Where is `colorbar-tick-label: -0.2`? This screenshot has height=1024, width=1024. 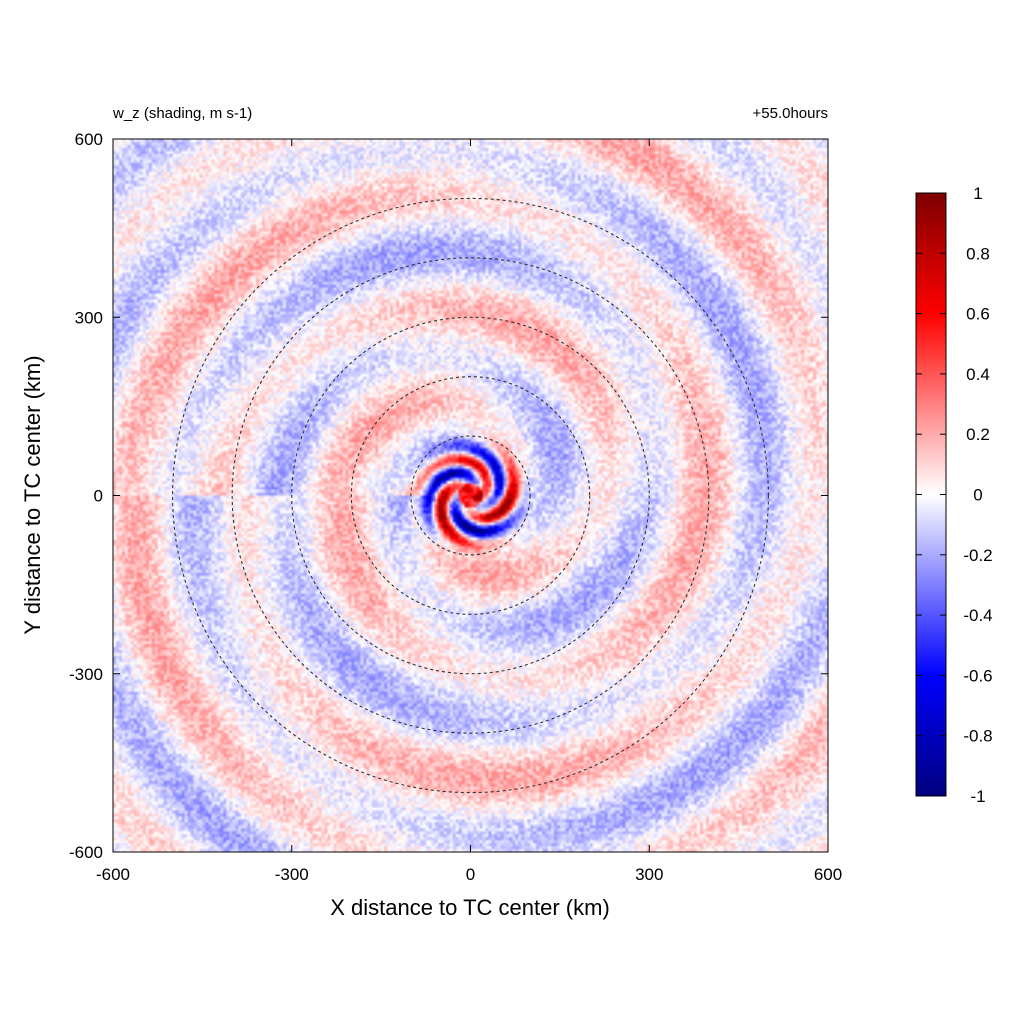 colorbar-tick-label: -0.2 is located at coordinates (977, 555).